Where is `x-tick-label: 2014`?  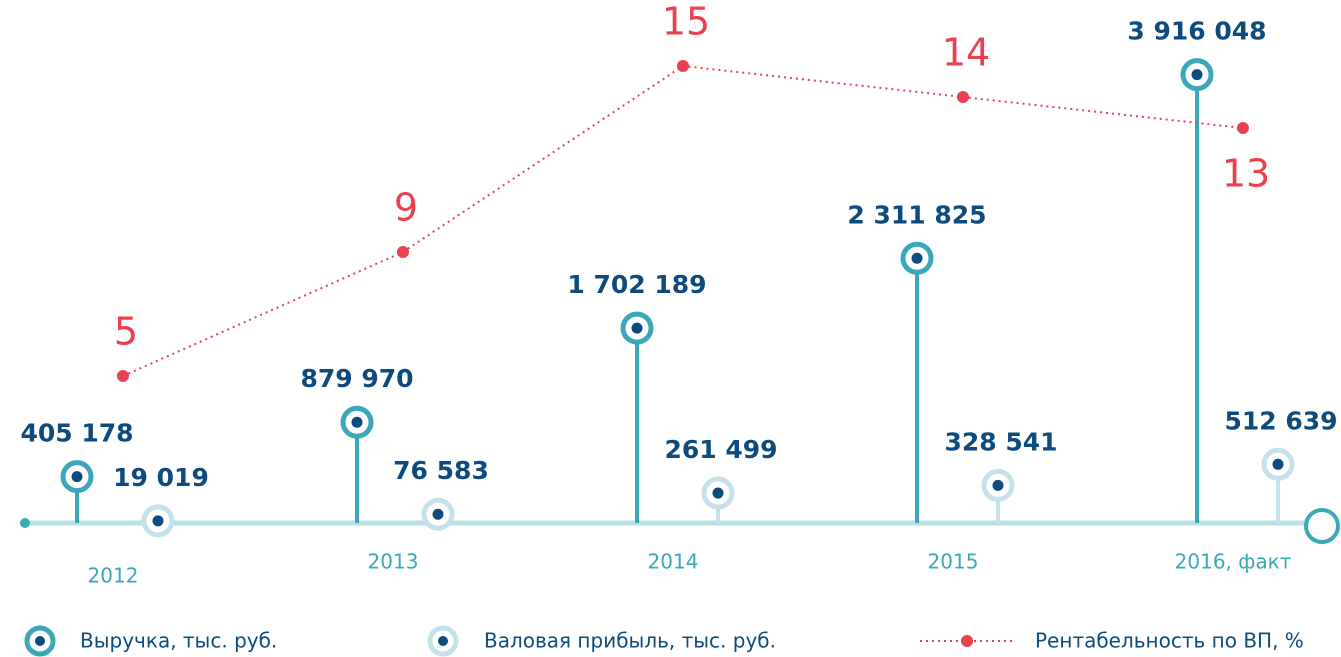
x-tick-label: 2014 is located at coordinates (673, 562).